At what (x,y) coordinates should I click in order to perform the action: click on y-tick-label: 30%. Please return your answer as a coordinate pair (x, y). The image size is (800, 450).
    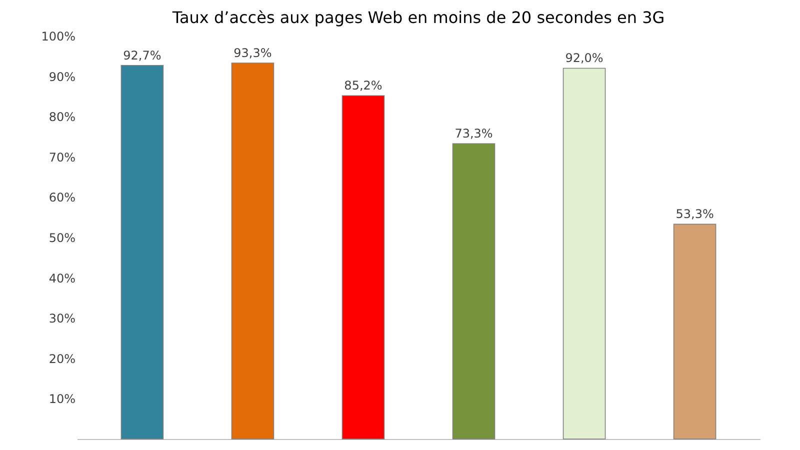
    Looking at the image, I should click on (62, 319).